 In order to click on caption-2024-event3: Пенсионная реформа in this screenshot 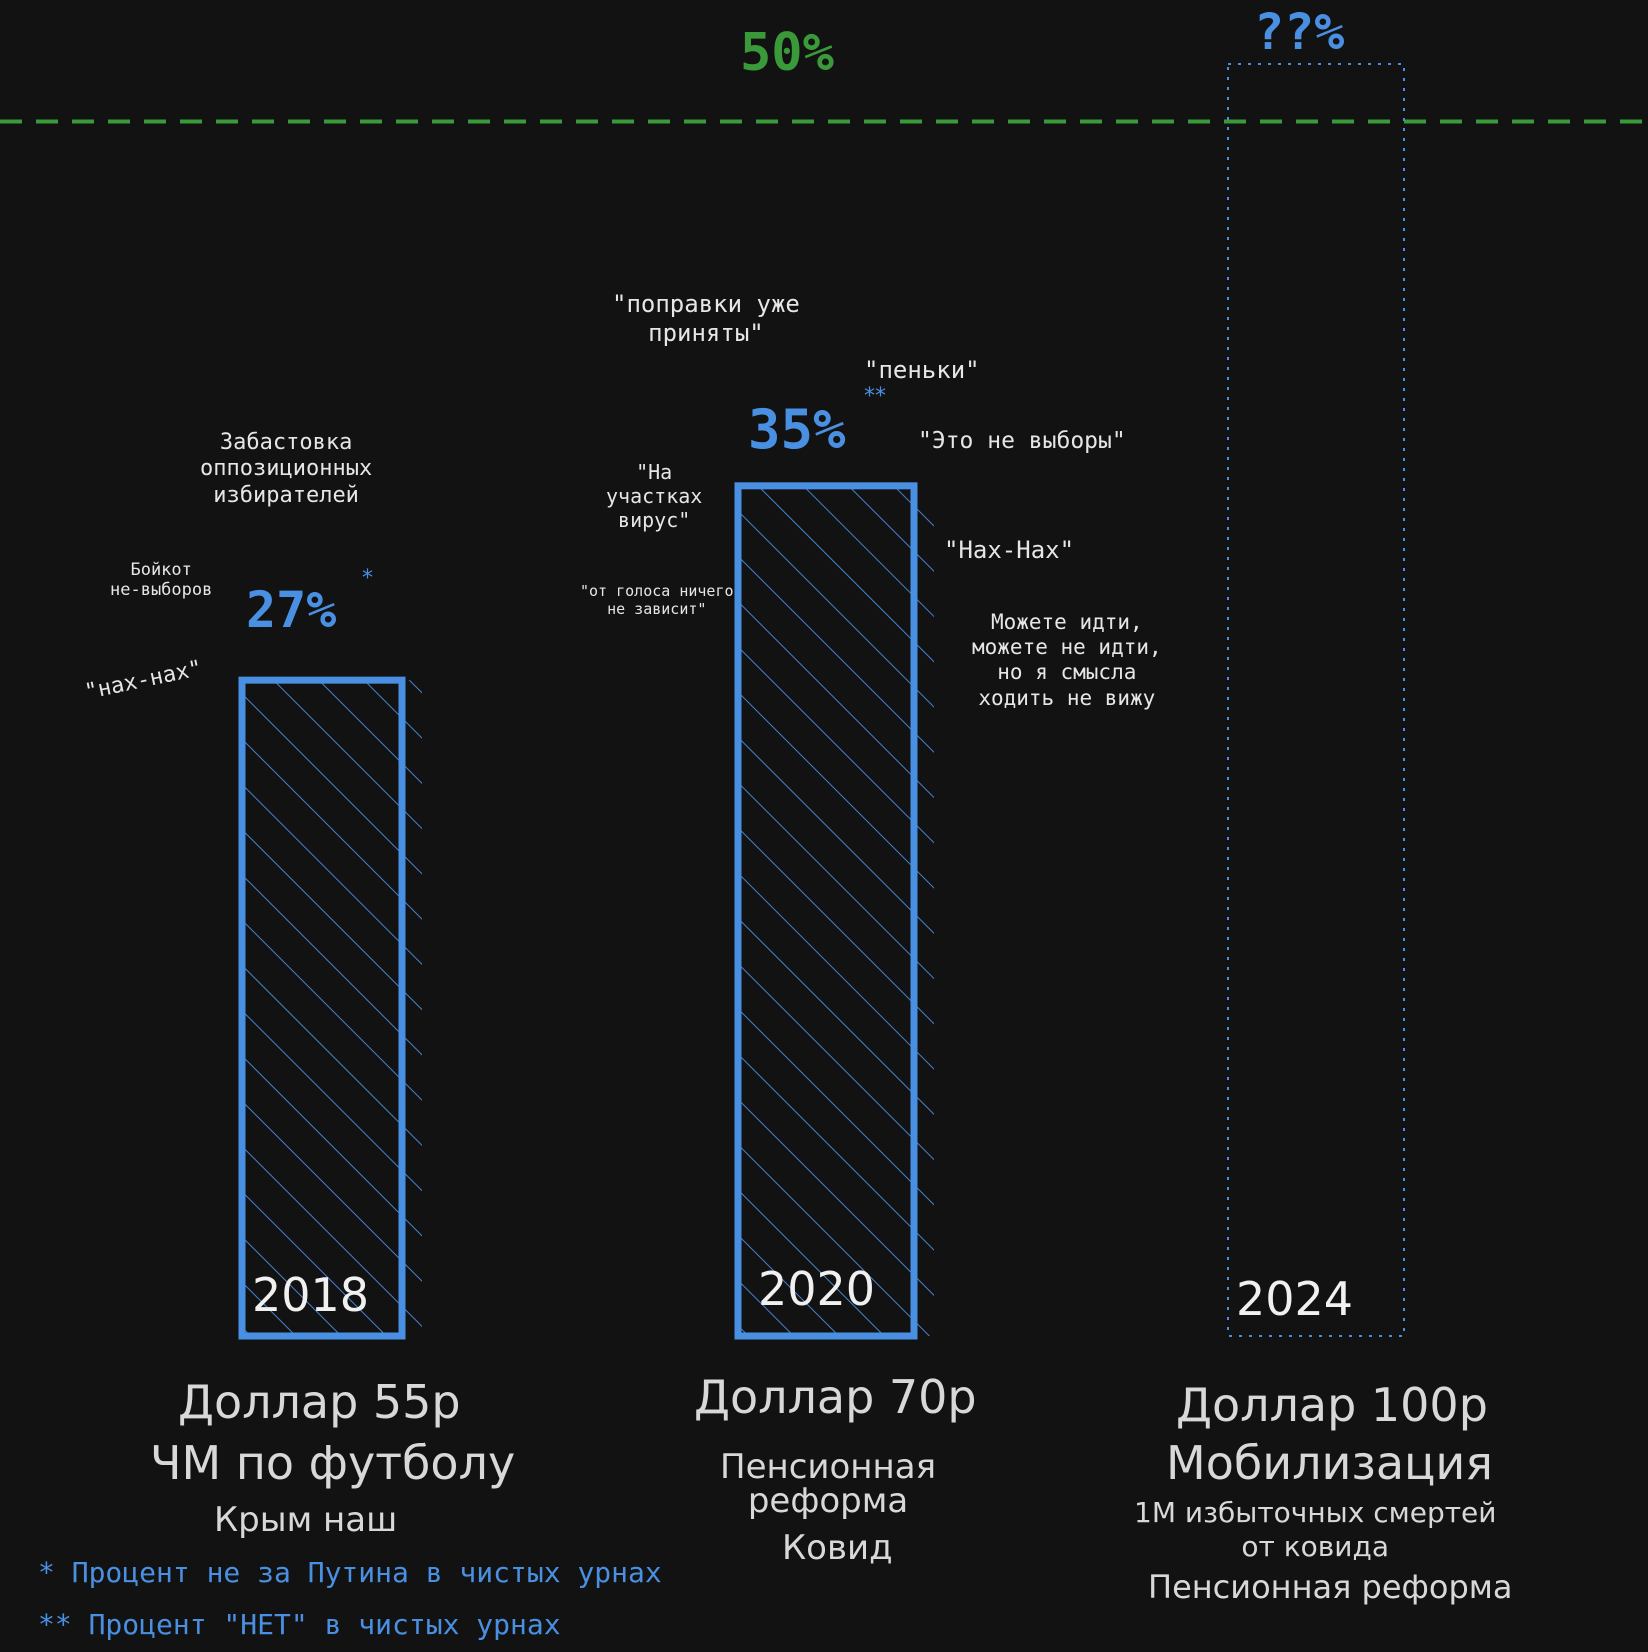, I will do `click(1330, 1587)`.